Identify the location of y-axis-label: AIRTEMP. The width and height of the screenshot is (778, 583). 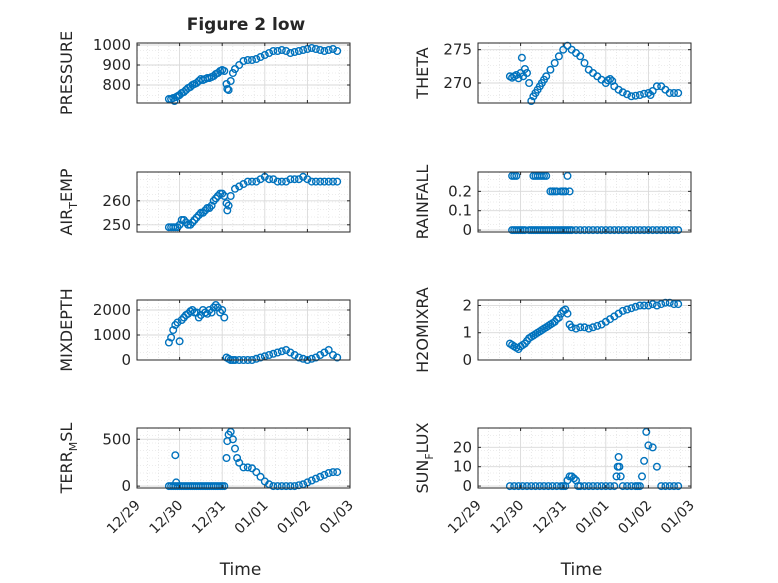
(68, 201).